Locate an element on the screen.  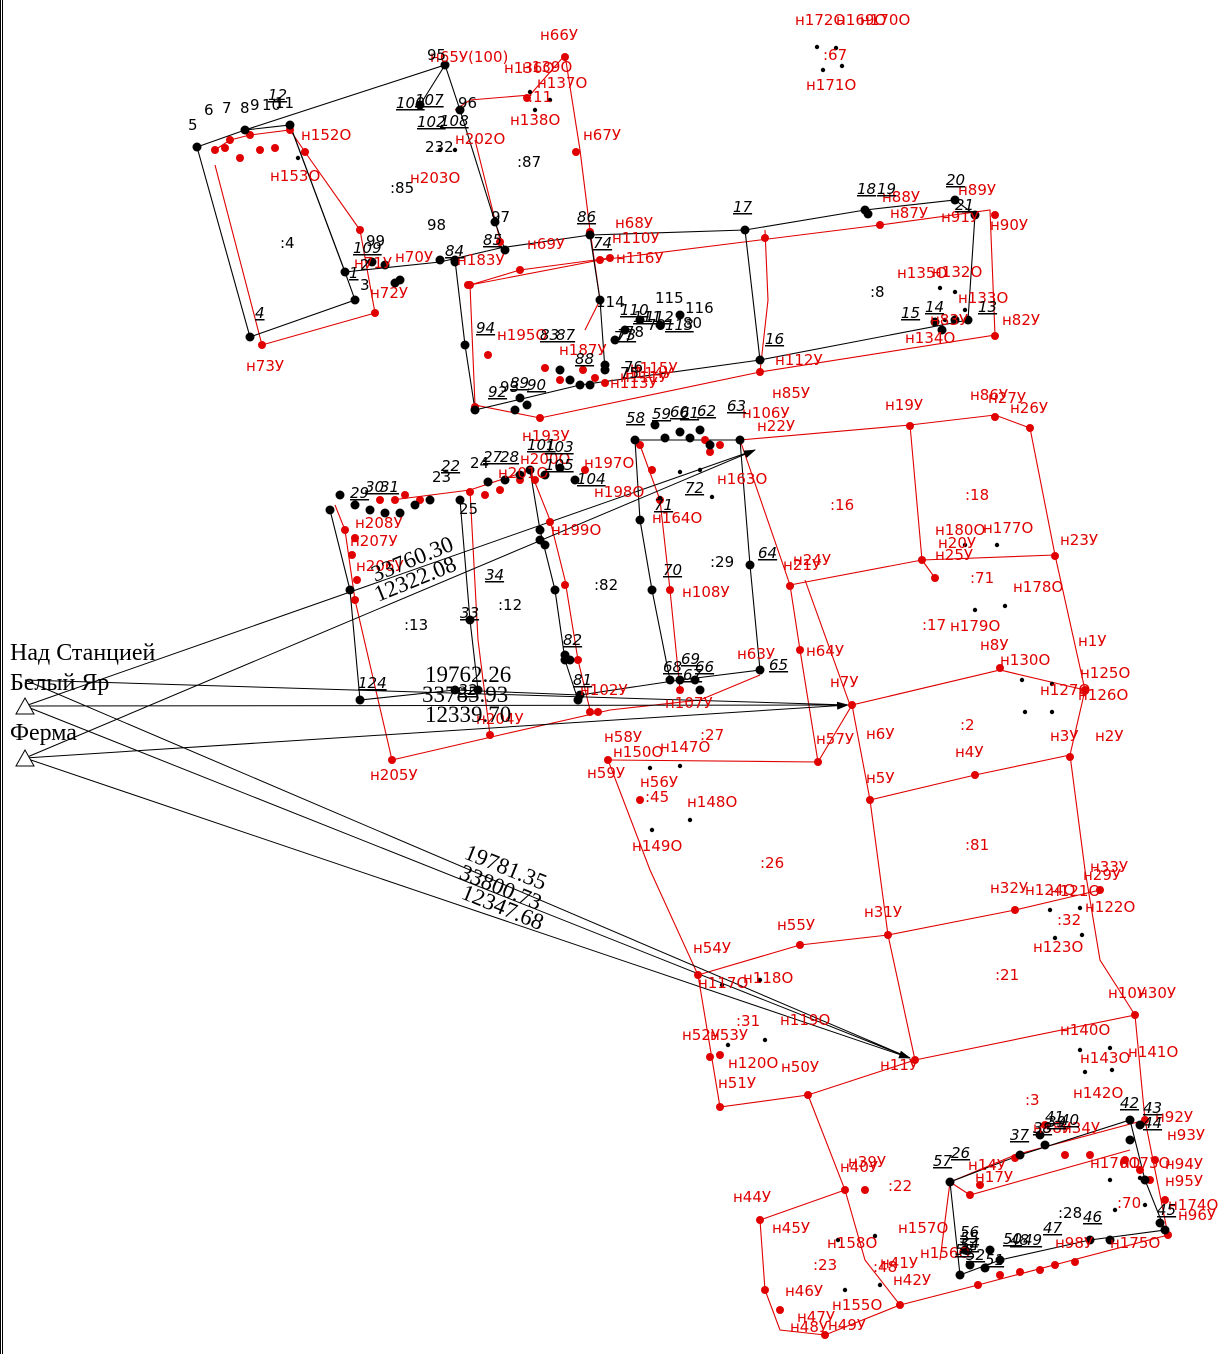
black-point-label: 57 is located at coordinates (943, 1161).